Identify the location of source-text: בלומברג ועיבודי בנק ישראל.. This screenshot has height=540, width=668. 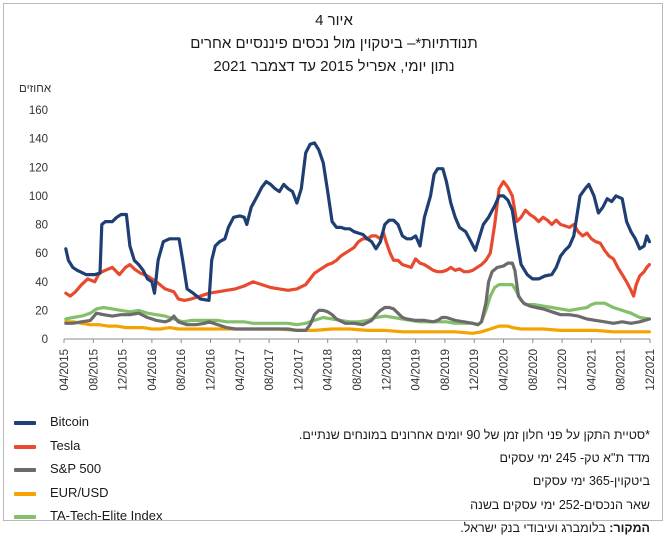
(535, 527).